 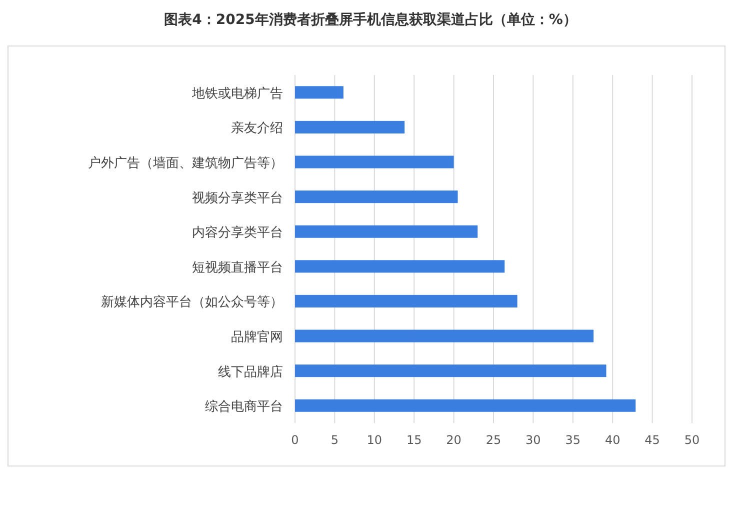 What do you see at coordinates (295, 440) in the screenshot?
I see `x-tick-label: 0` at bounding box center [295, 440].